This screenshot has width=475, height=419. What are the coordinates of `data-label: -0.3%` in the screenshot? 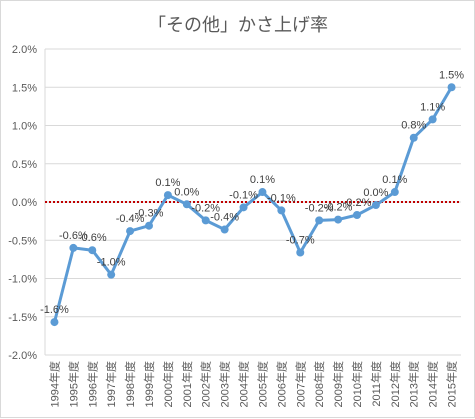 It's located at (149, 214).